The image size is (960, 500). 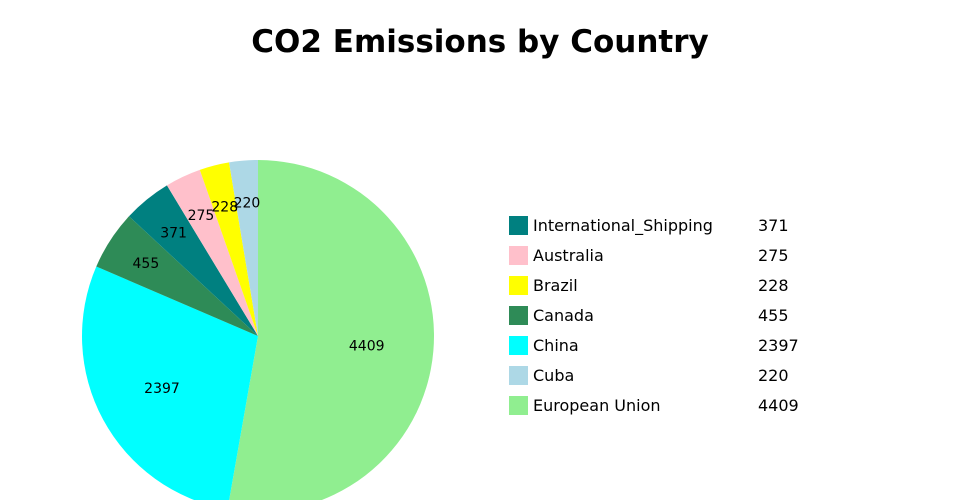 I want to click on pie-slice-european-union, so click(x=331, y=330).